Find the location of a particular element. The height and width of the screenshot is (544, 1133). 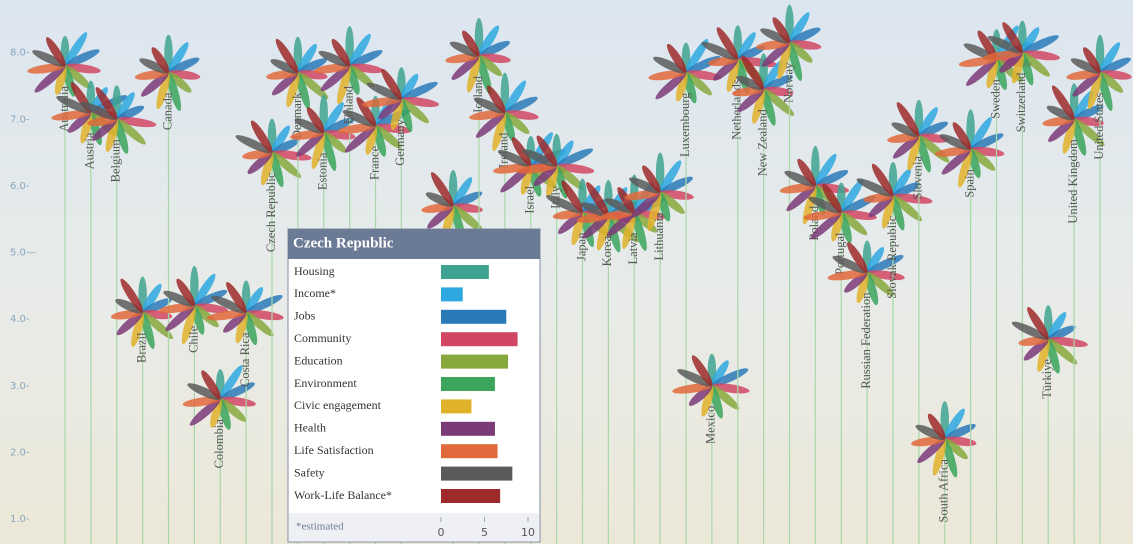

y-tick-label: 1.0- is located at coordinates (20, 519).